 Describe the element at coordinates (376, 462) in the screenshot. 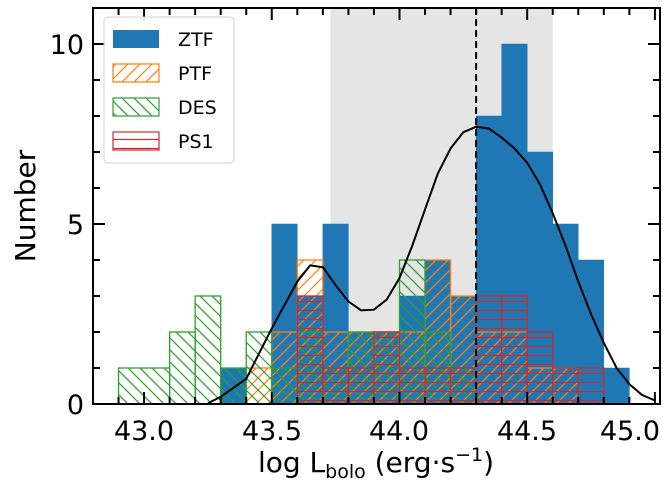

I see `x-axis-label: log Lbolo (erg·s−1)` at that location.